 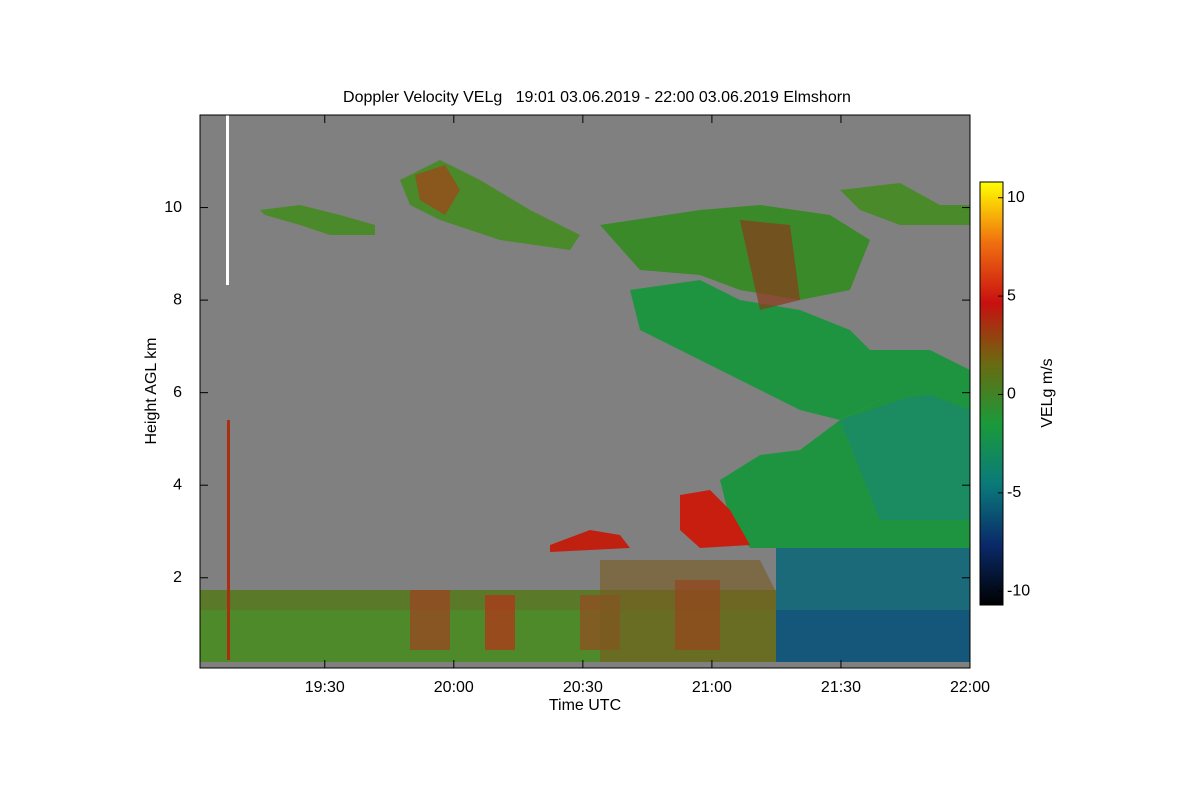 What do you see at coordinates (454, 687) in the screenshot?
I see `x-tick-label: 20:00` at bounding box center [454, 687].